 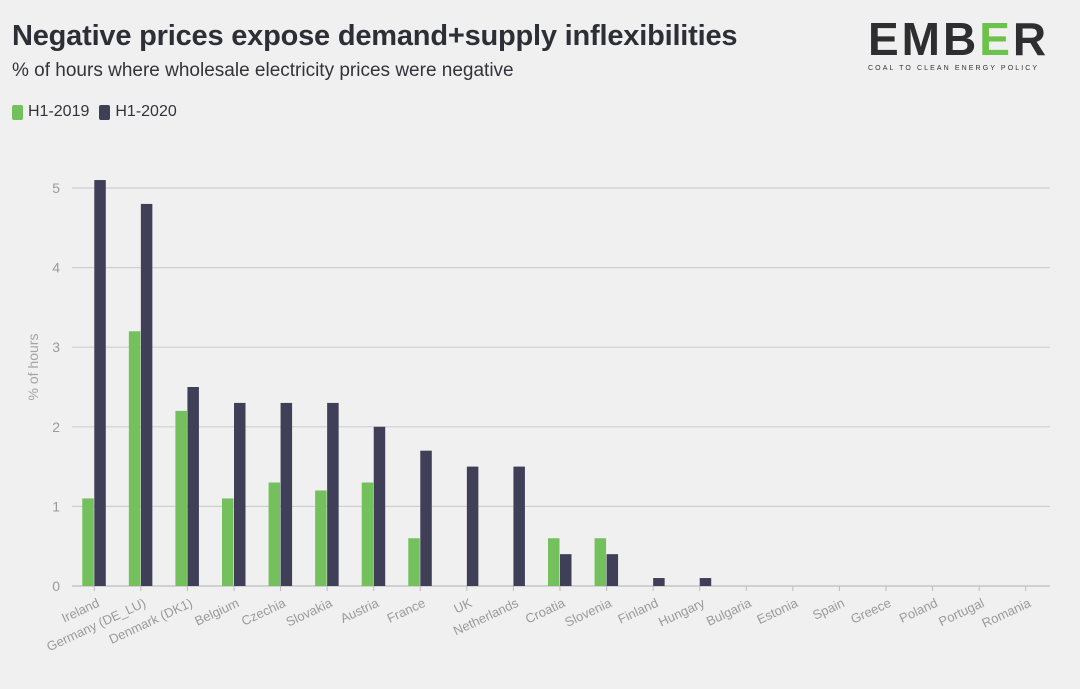 What do you see at coordinates (828, 609) in the screenshot?
I see `x-tick-label: Spain` at bounding box center [828, 609].